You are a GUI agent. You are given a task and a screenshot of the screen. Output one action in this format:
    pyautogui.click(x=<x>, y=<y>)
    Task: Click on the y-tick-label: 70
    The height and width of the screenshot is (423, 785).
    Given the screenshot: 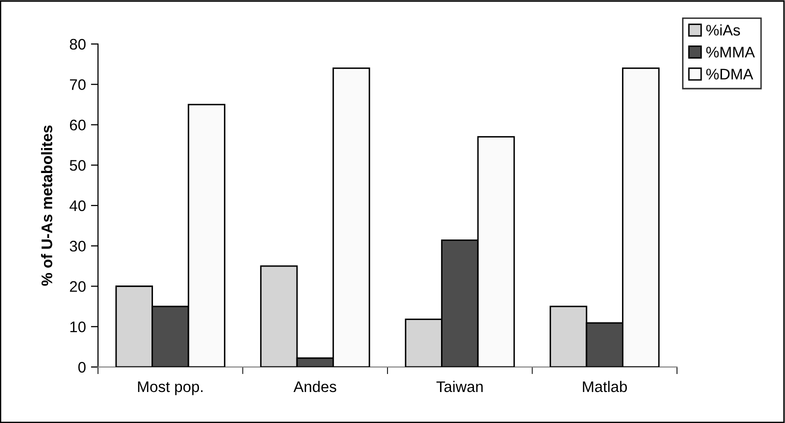 What is the action you would take?
    pyautogui.click(x=78, y=84)
    